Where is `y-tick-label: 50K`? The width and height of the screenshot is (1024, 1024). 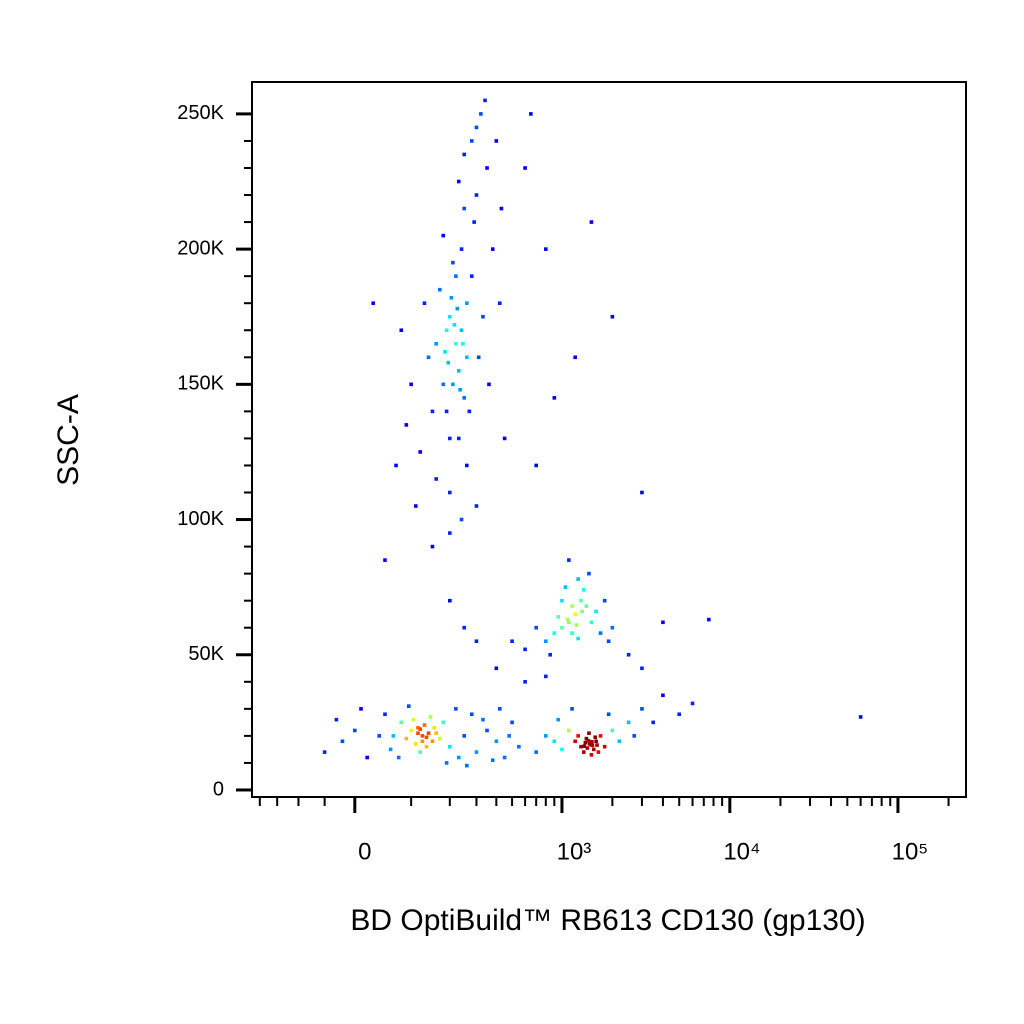
y-tick-label: 50K is located at coordinates (206, 654).